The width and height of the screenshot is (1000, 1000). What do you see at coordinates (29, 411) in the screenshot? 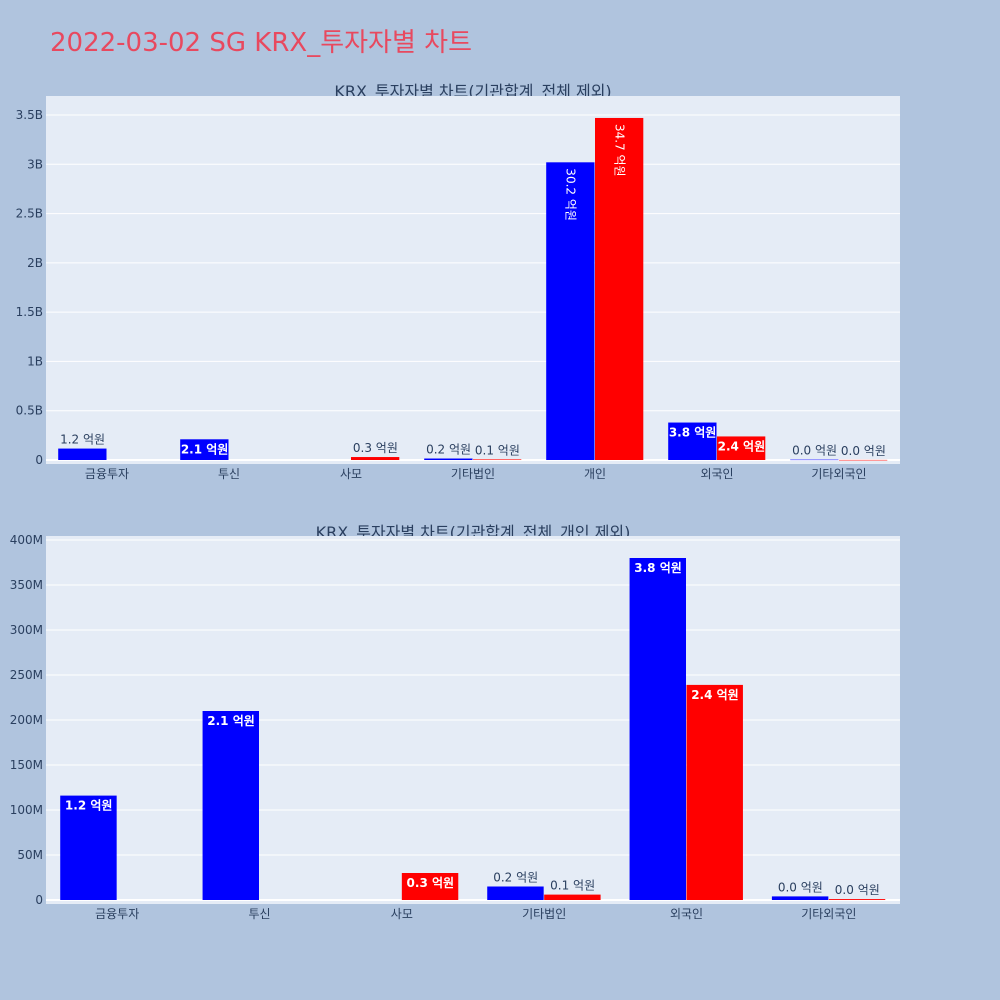
I see `y-tick-label: 0.5B` at bounding box center [29, 411].